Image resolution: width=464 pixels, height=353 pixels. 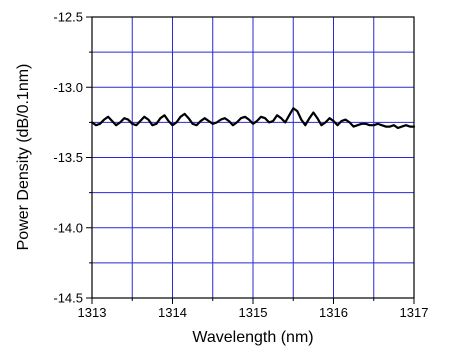 I want to click on x-tick-label: 1313, so click(x=92, y=312).